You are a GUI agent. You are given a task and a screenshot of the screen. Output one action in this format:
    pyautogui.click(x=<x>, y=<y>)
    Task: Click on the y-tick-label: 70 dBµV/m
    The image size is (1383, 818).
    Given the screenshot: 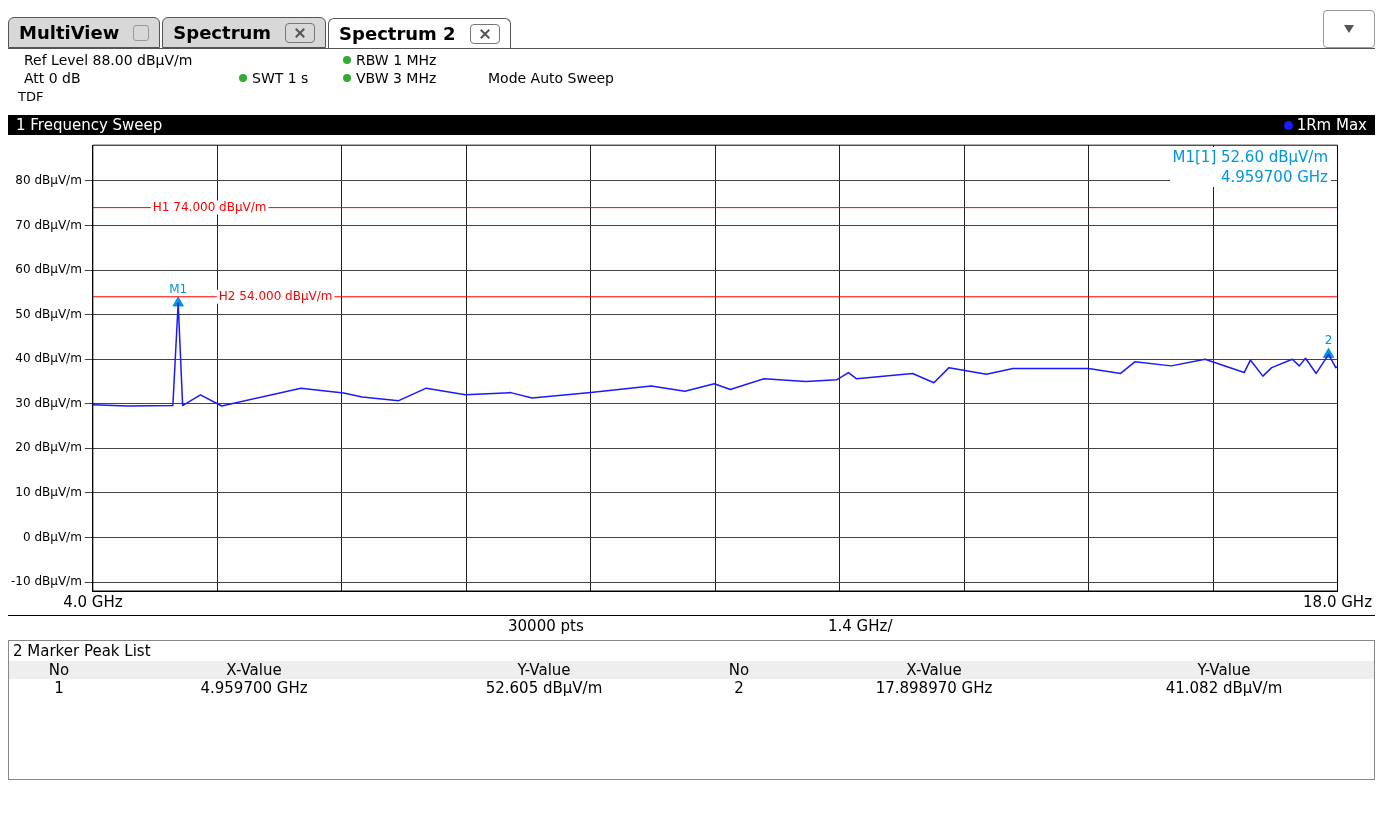 What is the action you would take?
    pyautogui.click(x=48, y=224)
    